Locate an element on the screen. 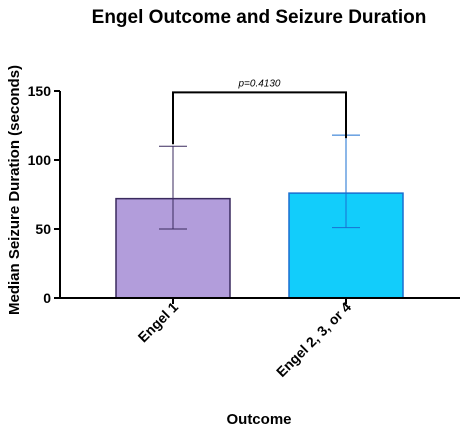 This screenshot has width=468, height=432. y-axis-label: Median Seizure Duration (seconds) is located at coordinates (14, 190).